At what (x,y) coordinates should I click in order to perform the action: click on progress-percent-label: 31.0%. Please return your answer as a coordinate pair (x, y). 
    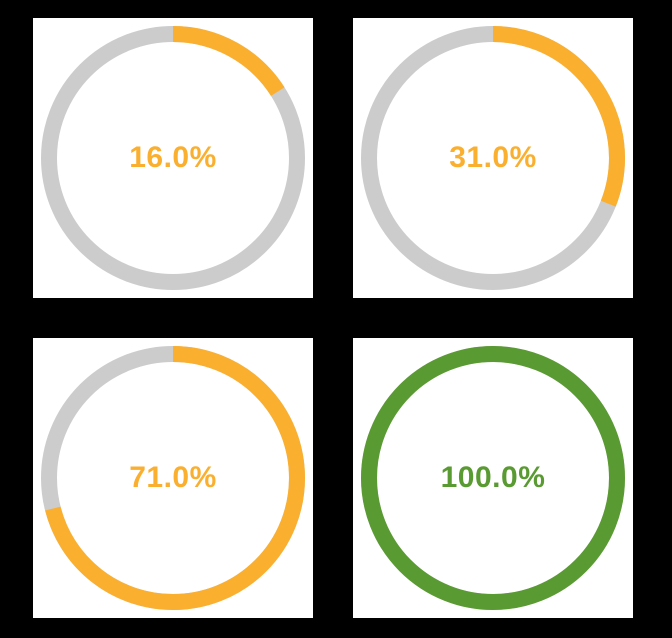
    Looking at the image, I should click on (493, 157).